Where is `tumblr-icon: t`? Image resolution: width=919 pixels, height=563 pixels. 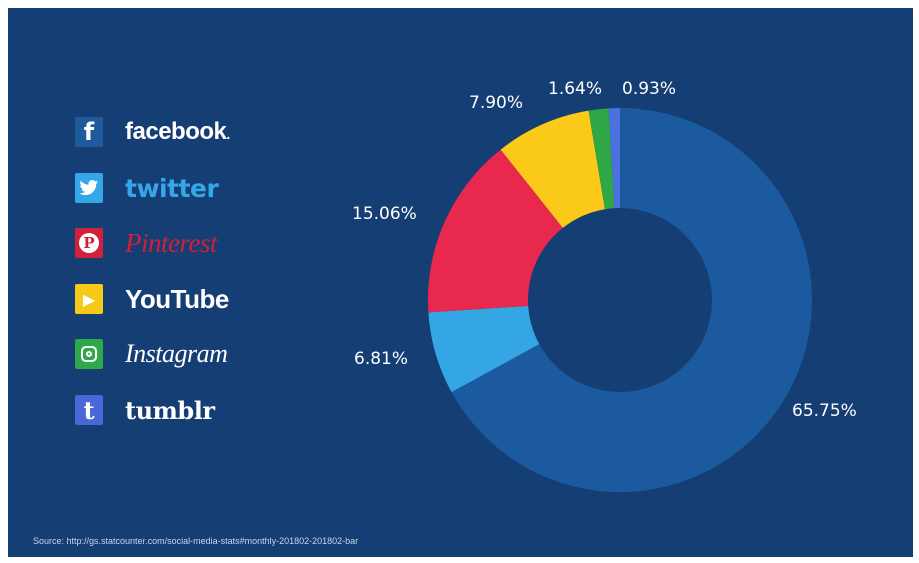
tumblr-icon: t is located at coordinates (89, 410).